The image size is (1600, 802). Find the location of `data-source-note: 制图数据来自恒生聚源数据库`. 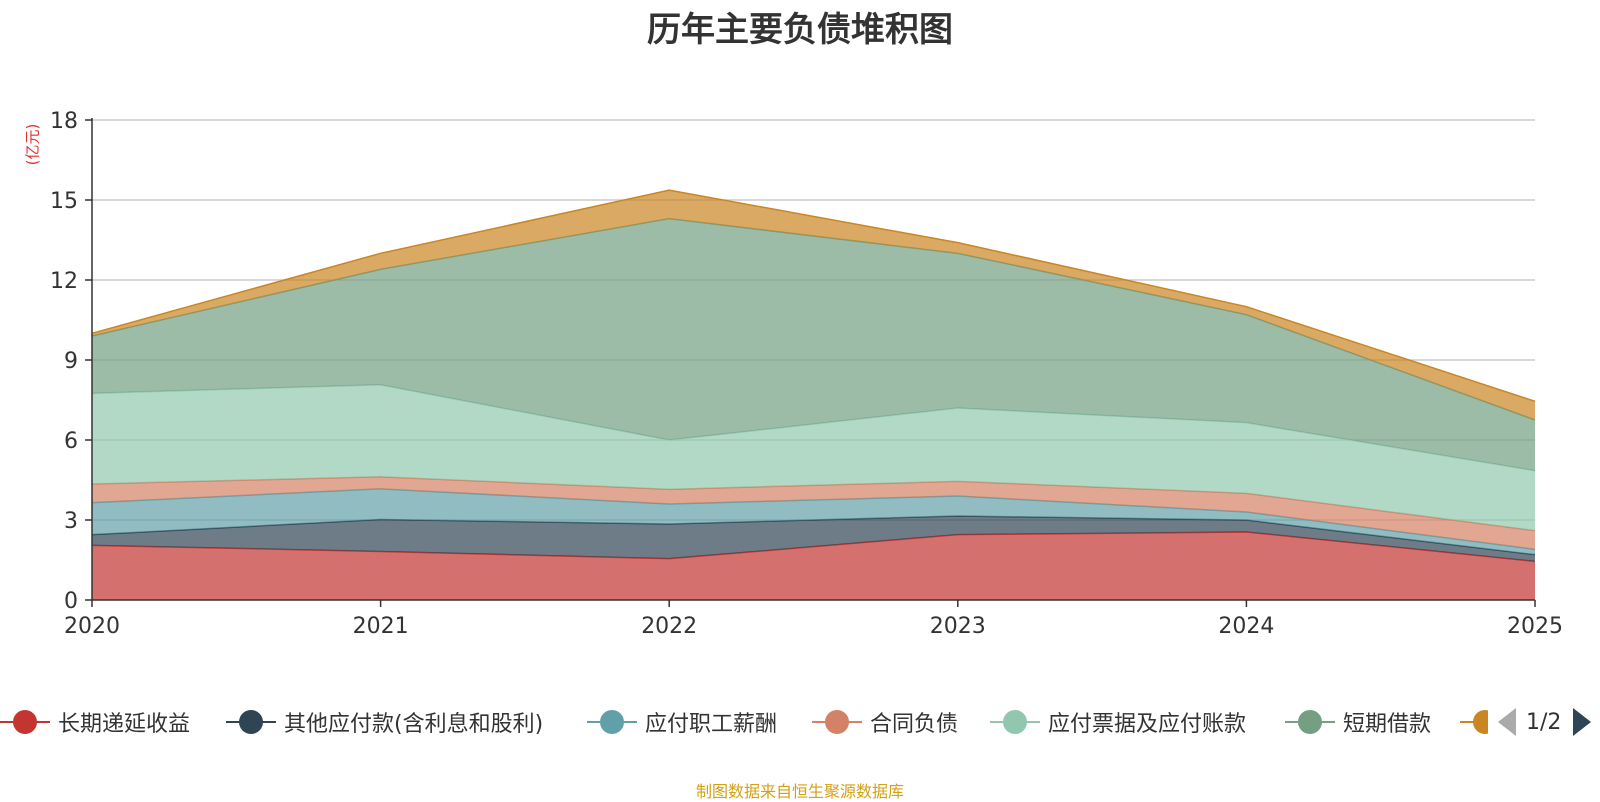

data-source-note: 制图数据来自恒生聚源数据库 is located at coordinates (799, 791).